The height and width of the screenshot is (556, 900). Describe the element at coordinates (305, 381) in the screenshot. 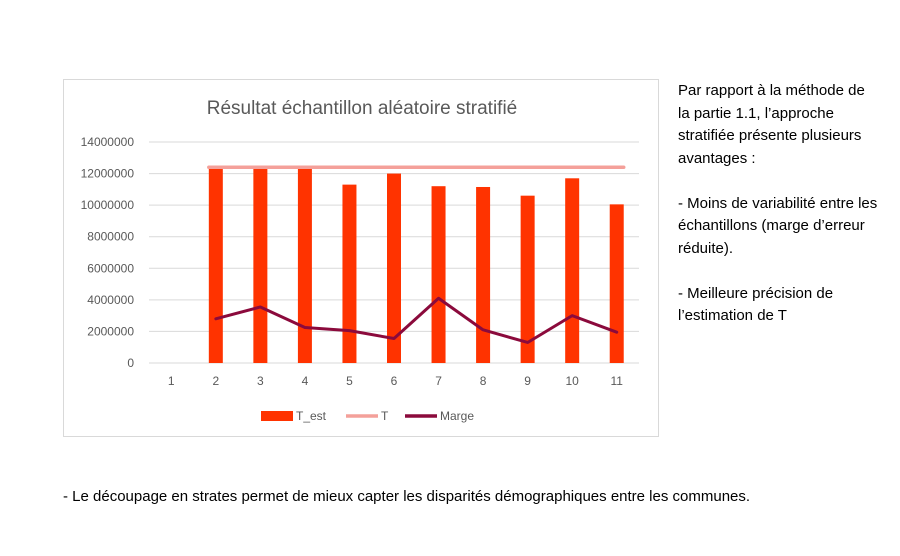

I see `x-tick-label: 4` at that location.